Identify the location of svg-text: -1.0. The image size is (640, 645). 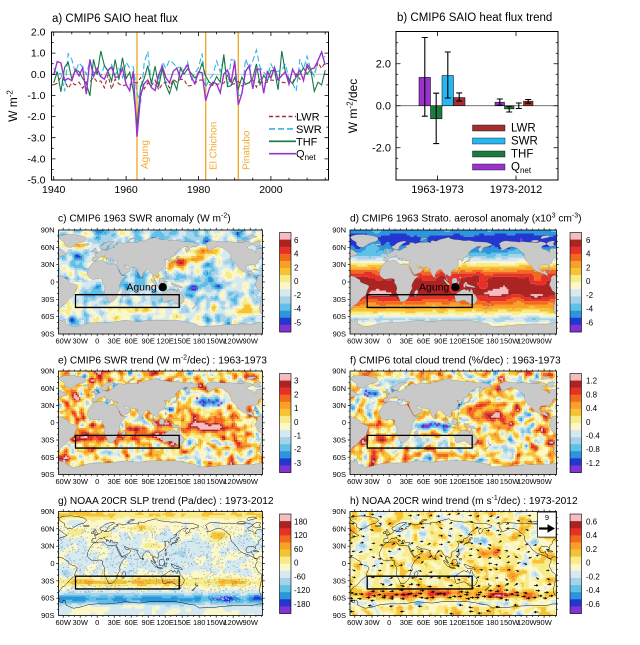
(36, 96).